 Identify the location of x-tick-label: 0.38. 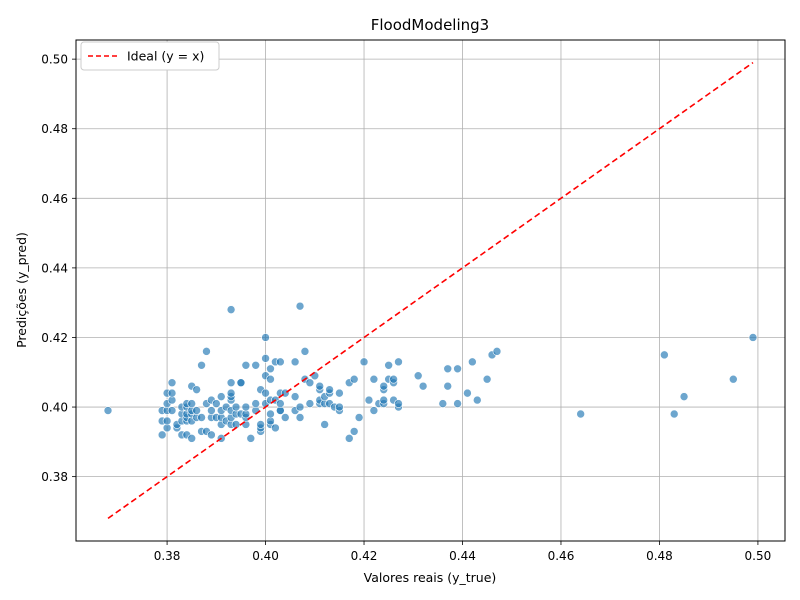
(167, 556).